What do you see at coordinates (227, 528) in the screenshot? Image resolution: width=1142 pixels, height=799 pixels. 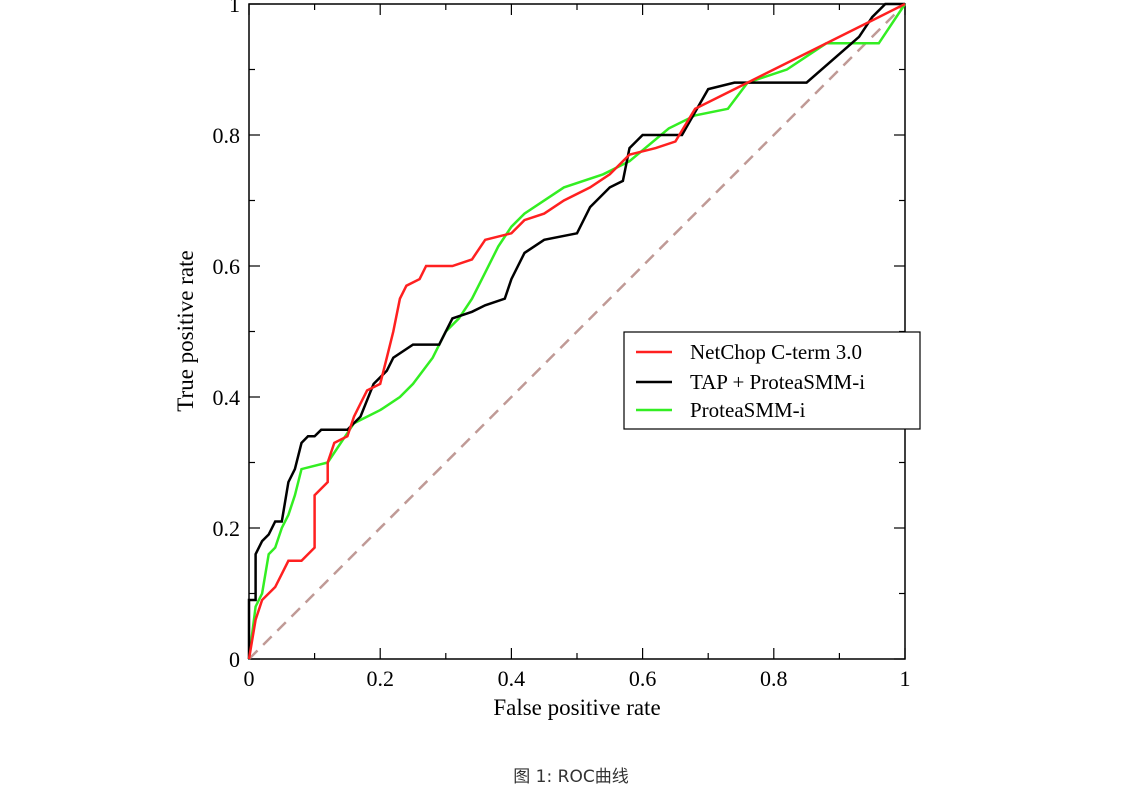 I see `y-tick-label: 0.2` at bounding box center [227, 528].